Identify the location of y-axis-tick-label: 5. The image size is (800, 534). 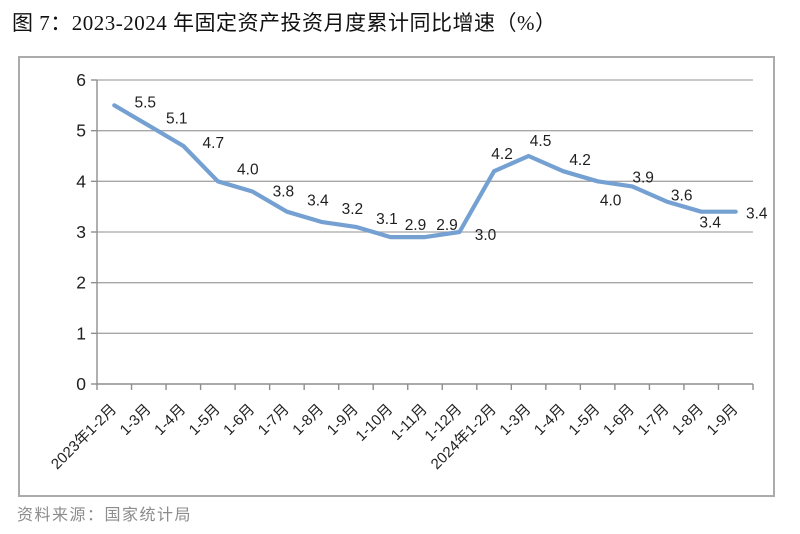
(81, 131).